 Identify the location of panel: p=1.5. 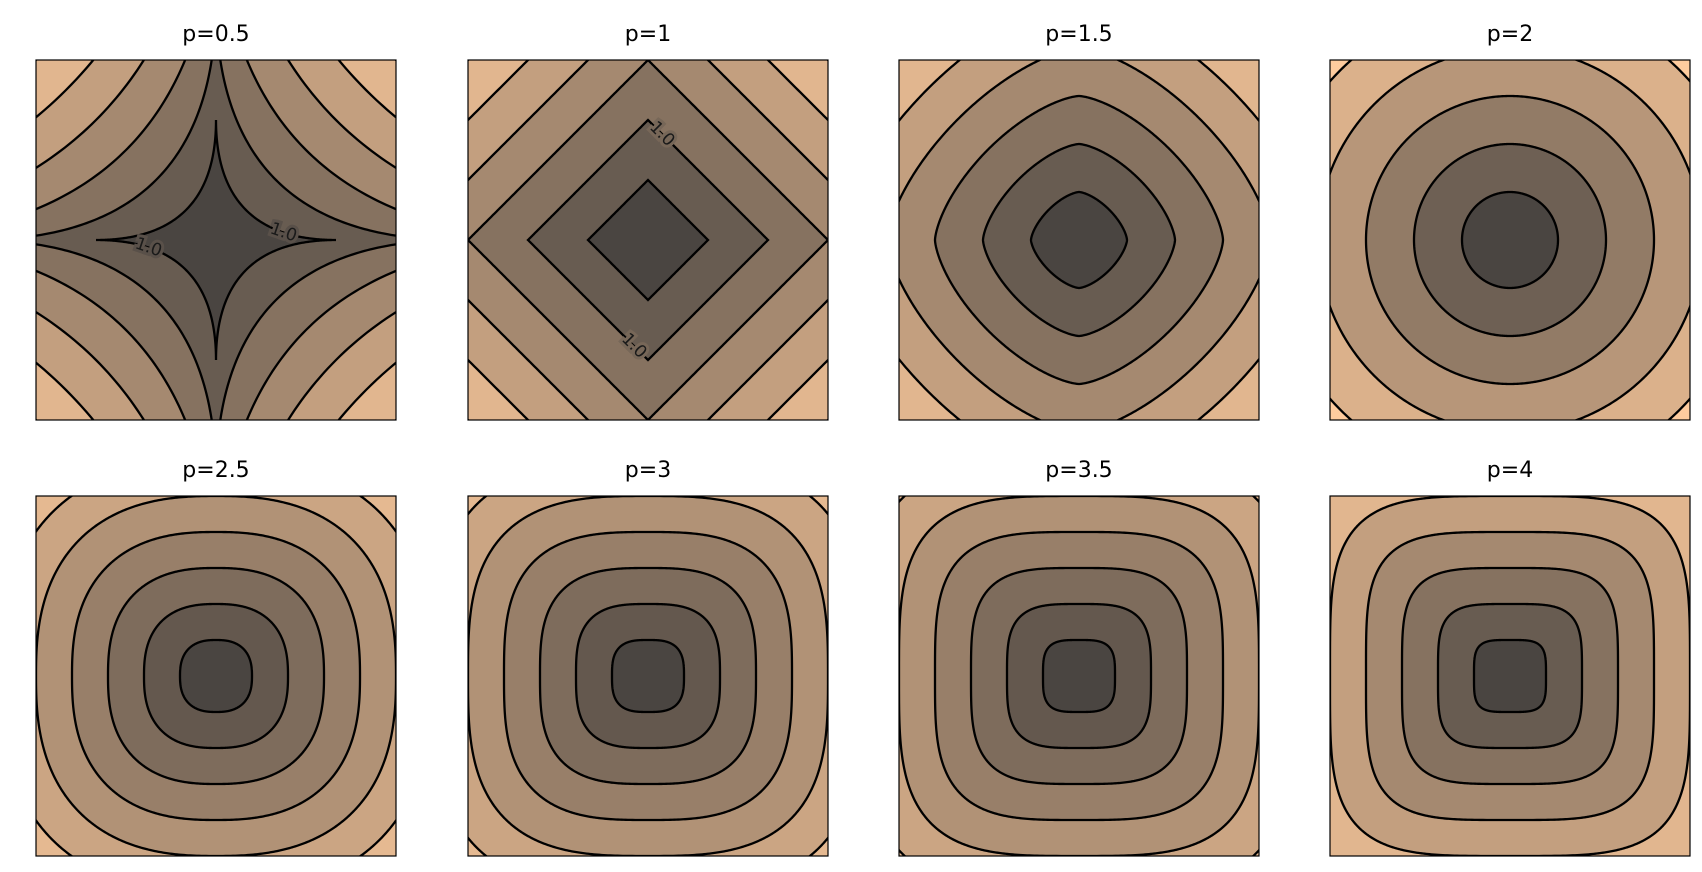
(1079, 221).